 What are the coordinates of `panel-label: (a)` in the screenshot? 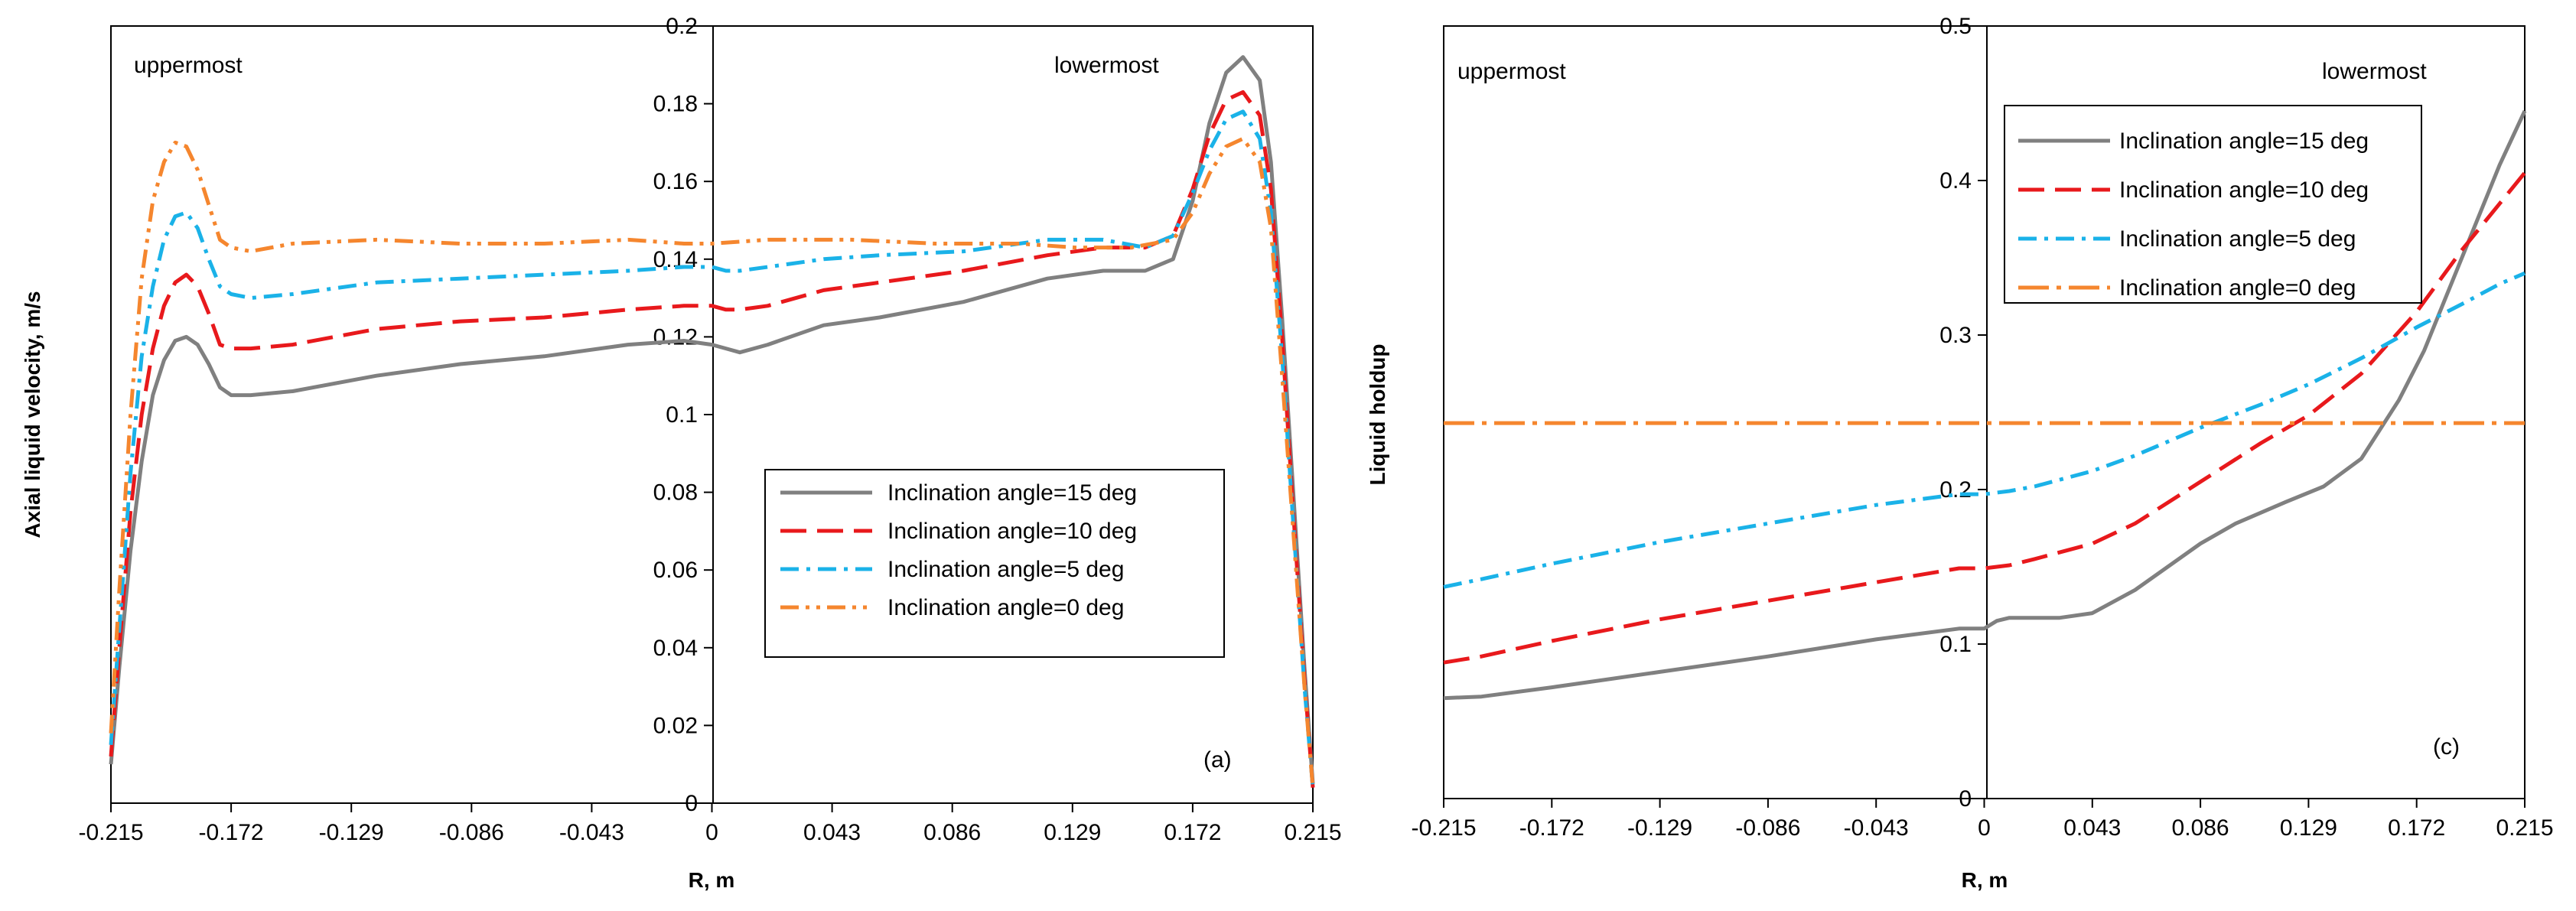 It's located at (1218, 760).